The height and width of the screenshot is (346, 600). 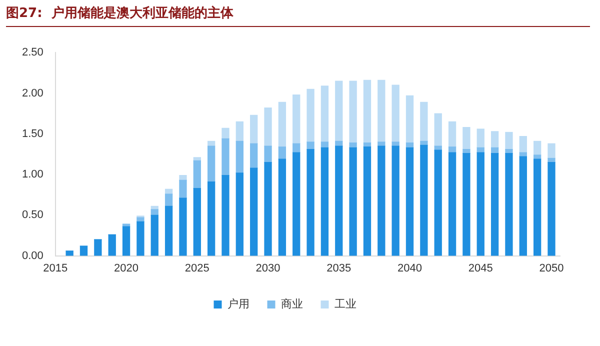 I want to click on x-tick-label: 2035, so click(x=339, y=268).